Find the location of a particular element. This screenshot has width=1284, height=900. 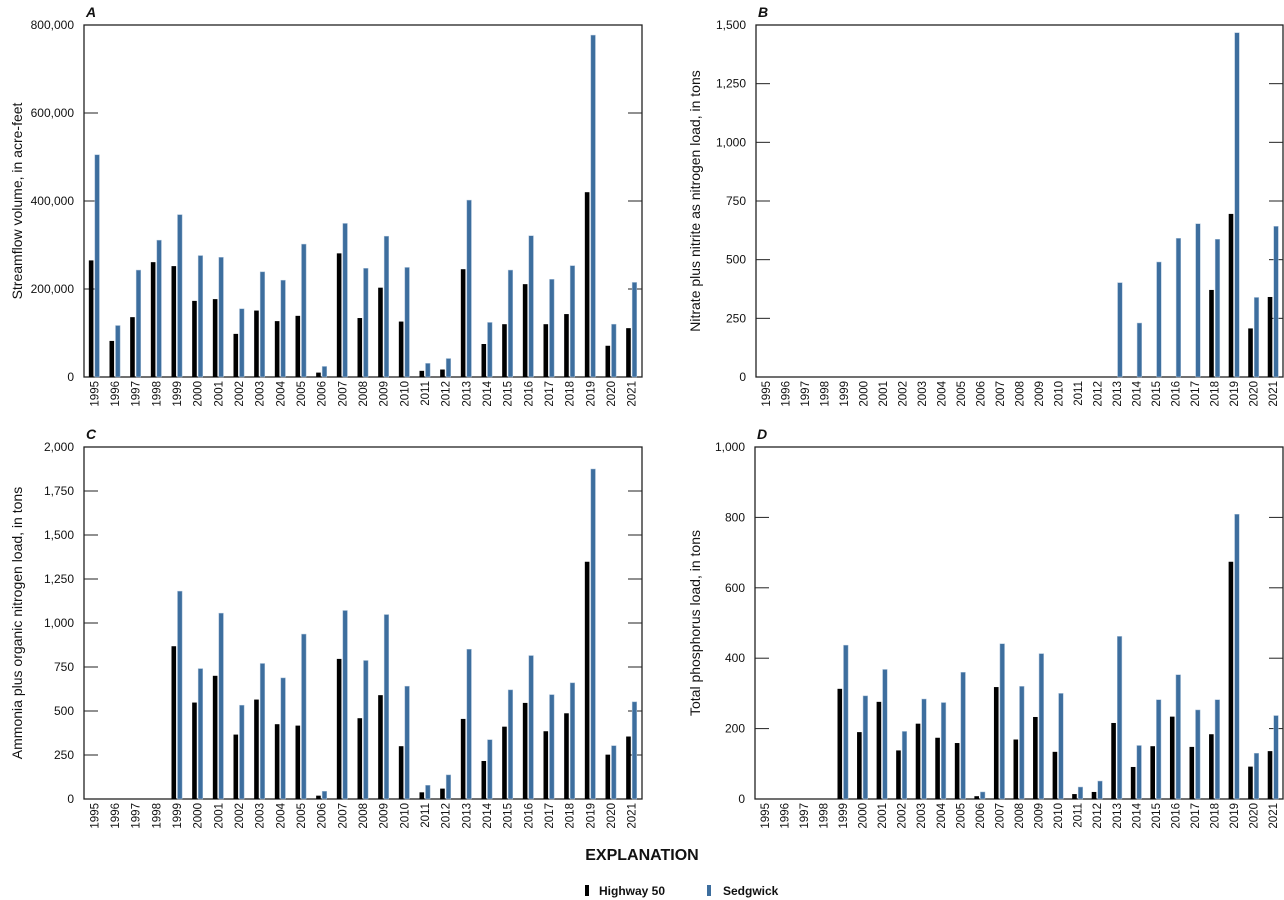

y-tick-label: 600 is located at coordinates (735, 588).